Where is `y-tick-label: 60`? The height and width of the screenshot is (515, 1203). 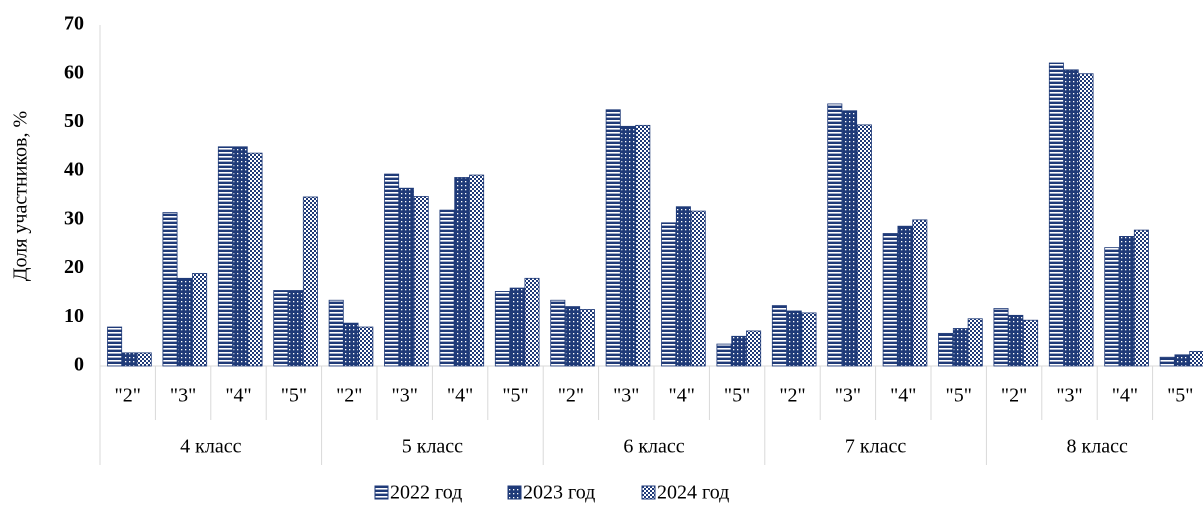
y-tick-label: 60 is located at coordinates (74, 72).